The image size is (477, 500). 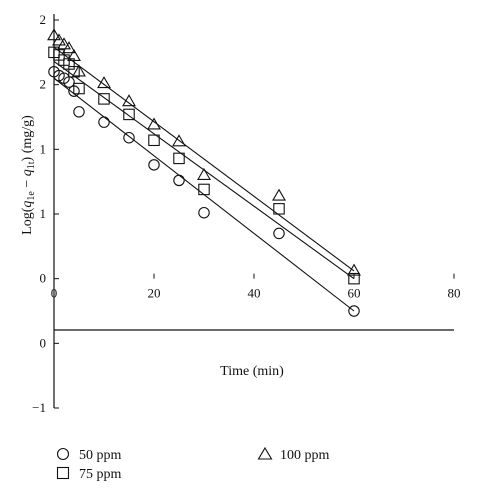 I want to click on legend-label-50ppm: 50 ppm, so click(x=100, y=455).